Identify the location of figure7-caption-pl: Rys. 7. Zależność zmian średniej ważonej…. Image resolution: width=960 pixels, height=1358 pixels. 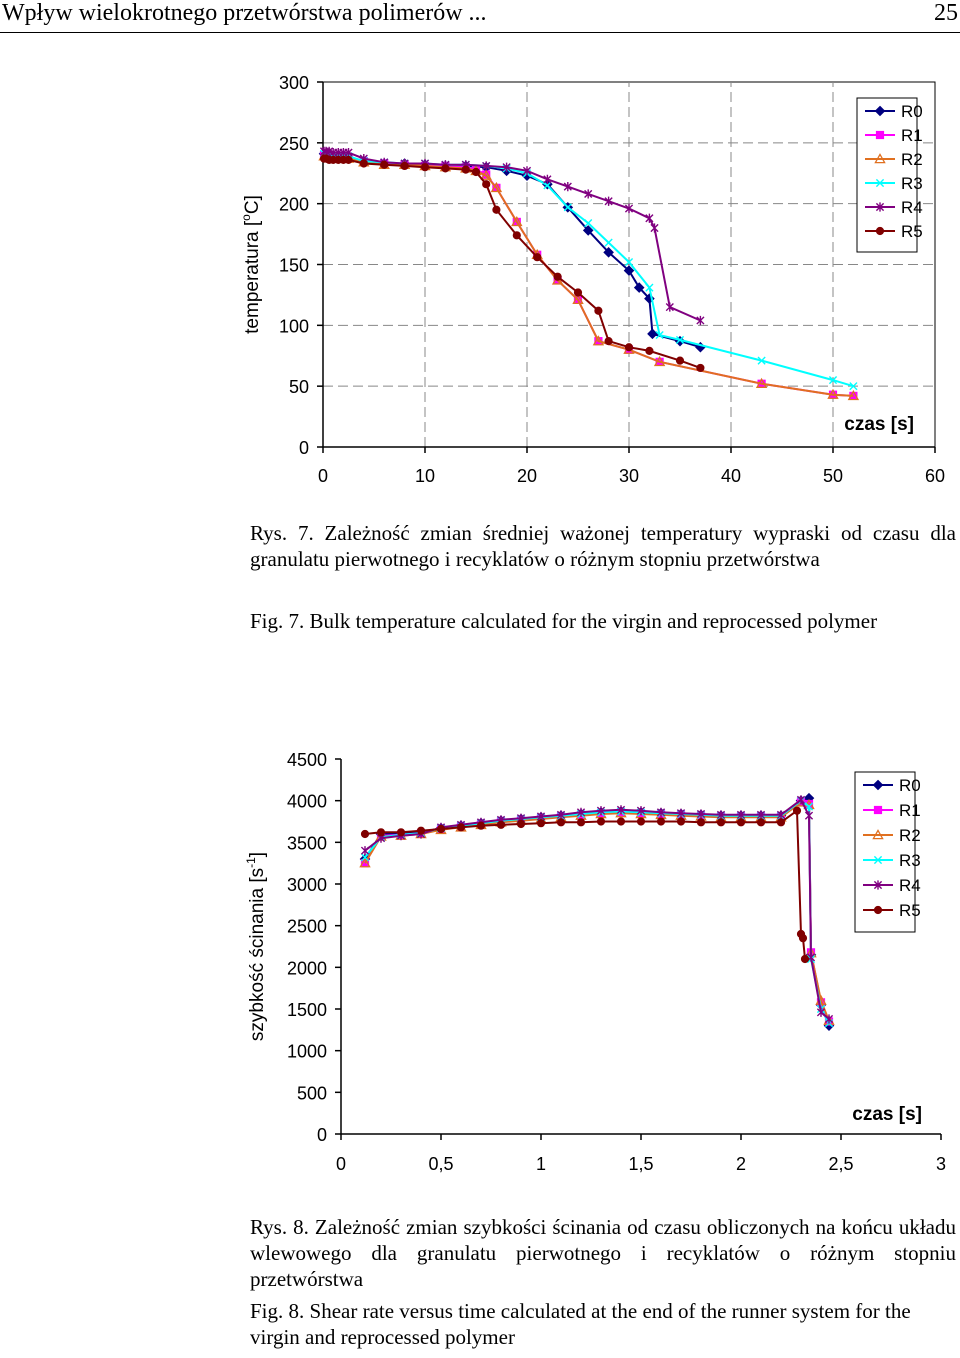
(603, 546).